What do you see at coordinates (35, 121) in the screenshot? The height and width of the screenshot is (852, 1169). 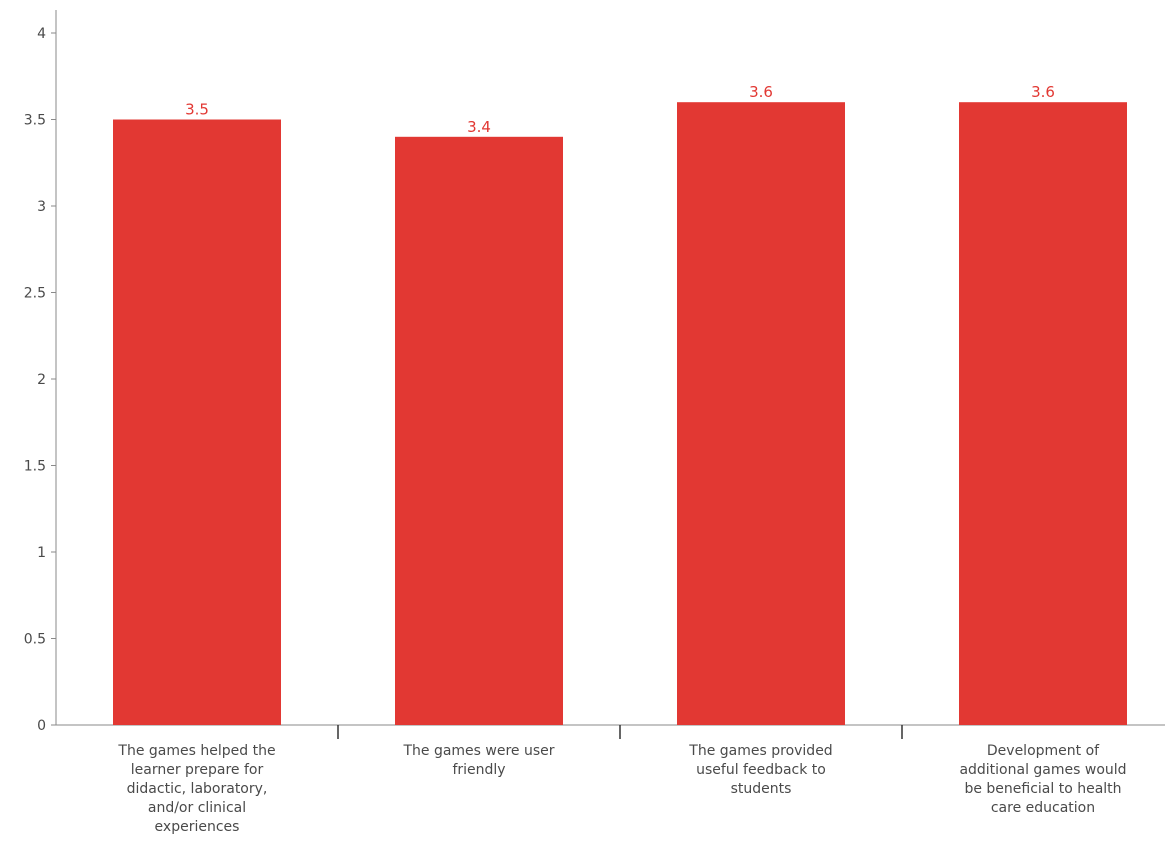 I see `y-tick-label: 3.5` at bounding box center [35, 121].